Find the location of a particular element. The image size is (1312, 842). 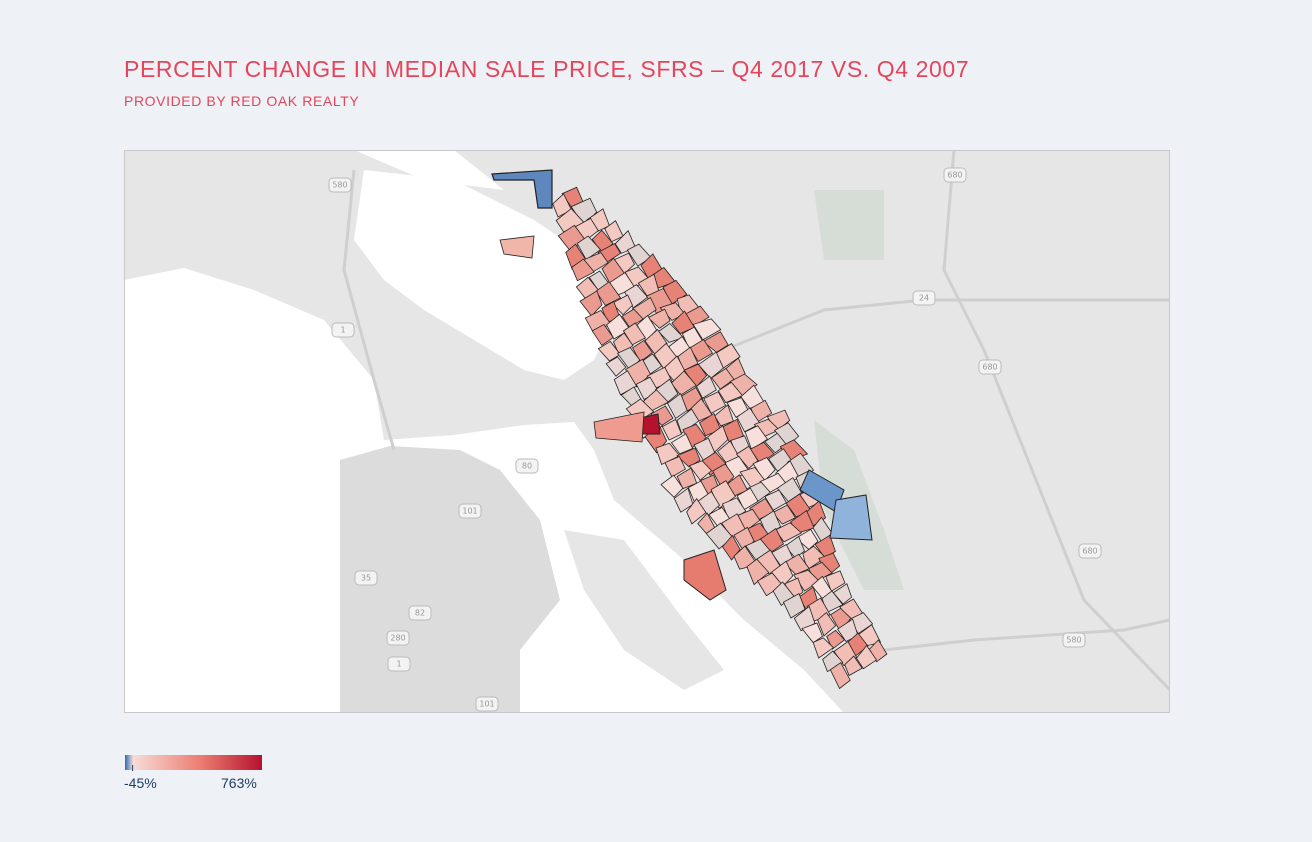

highway-label: 24 is located at coordinates (924, 298).